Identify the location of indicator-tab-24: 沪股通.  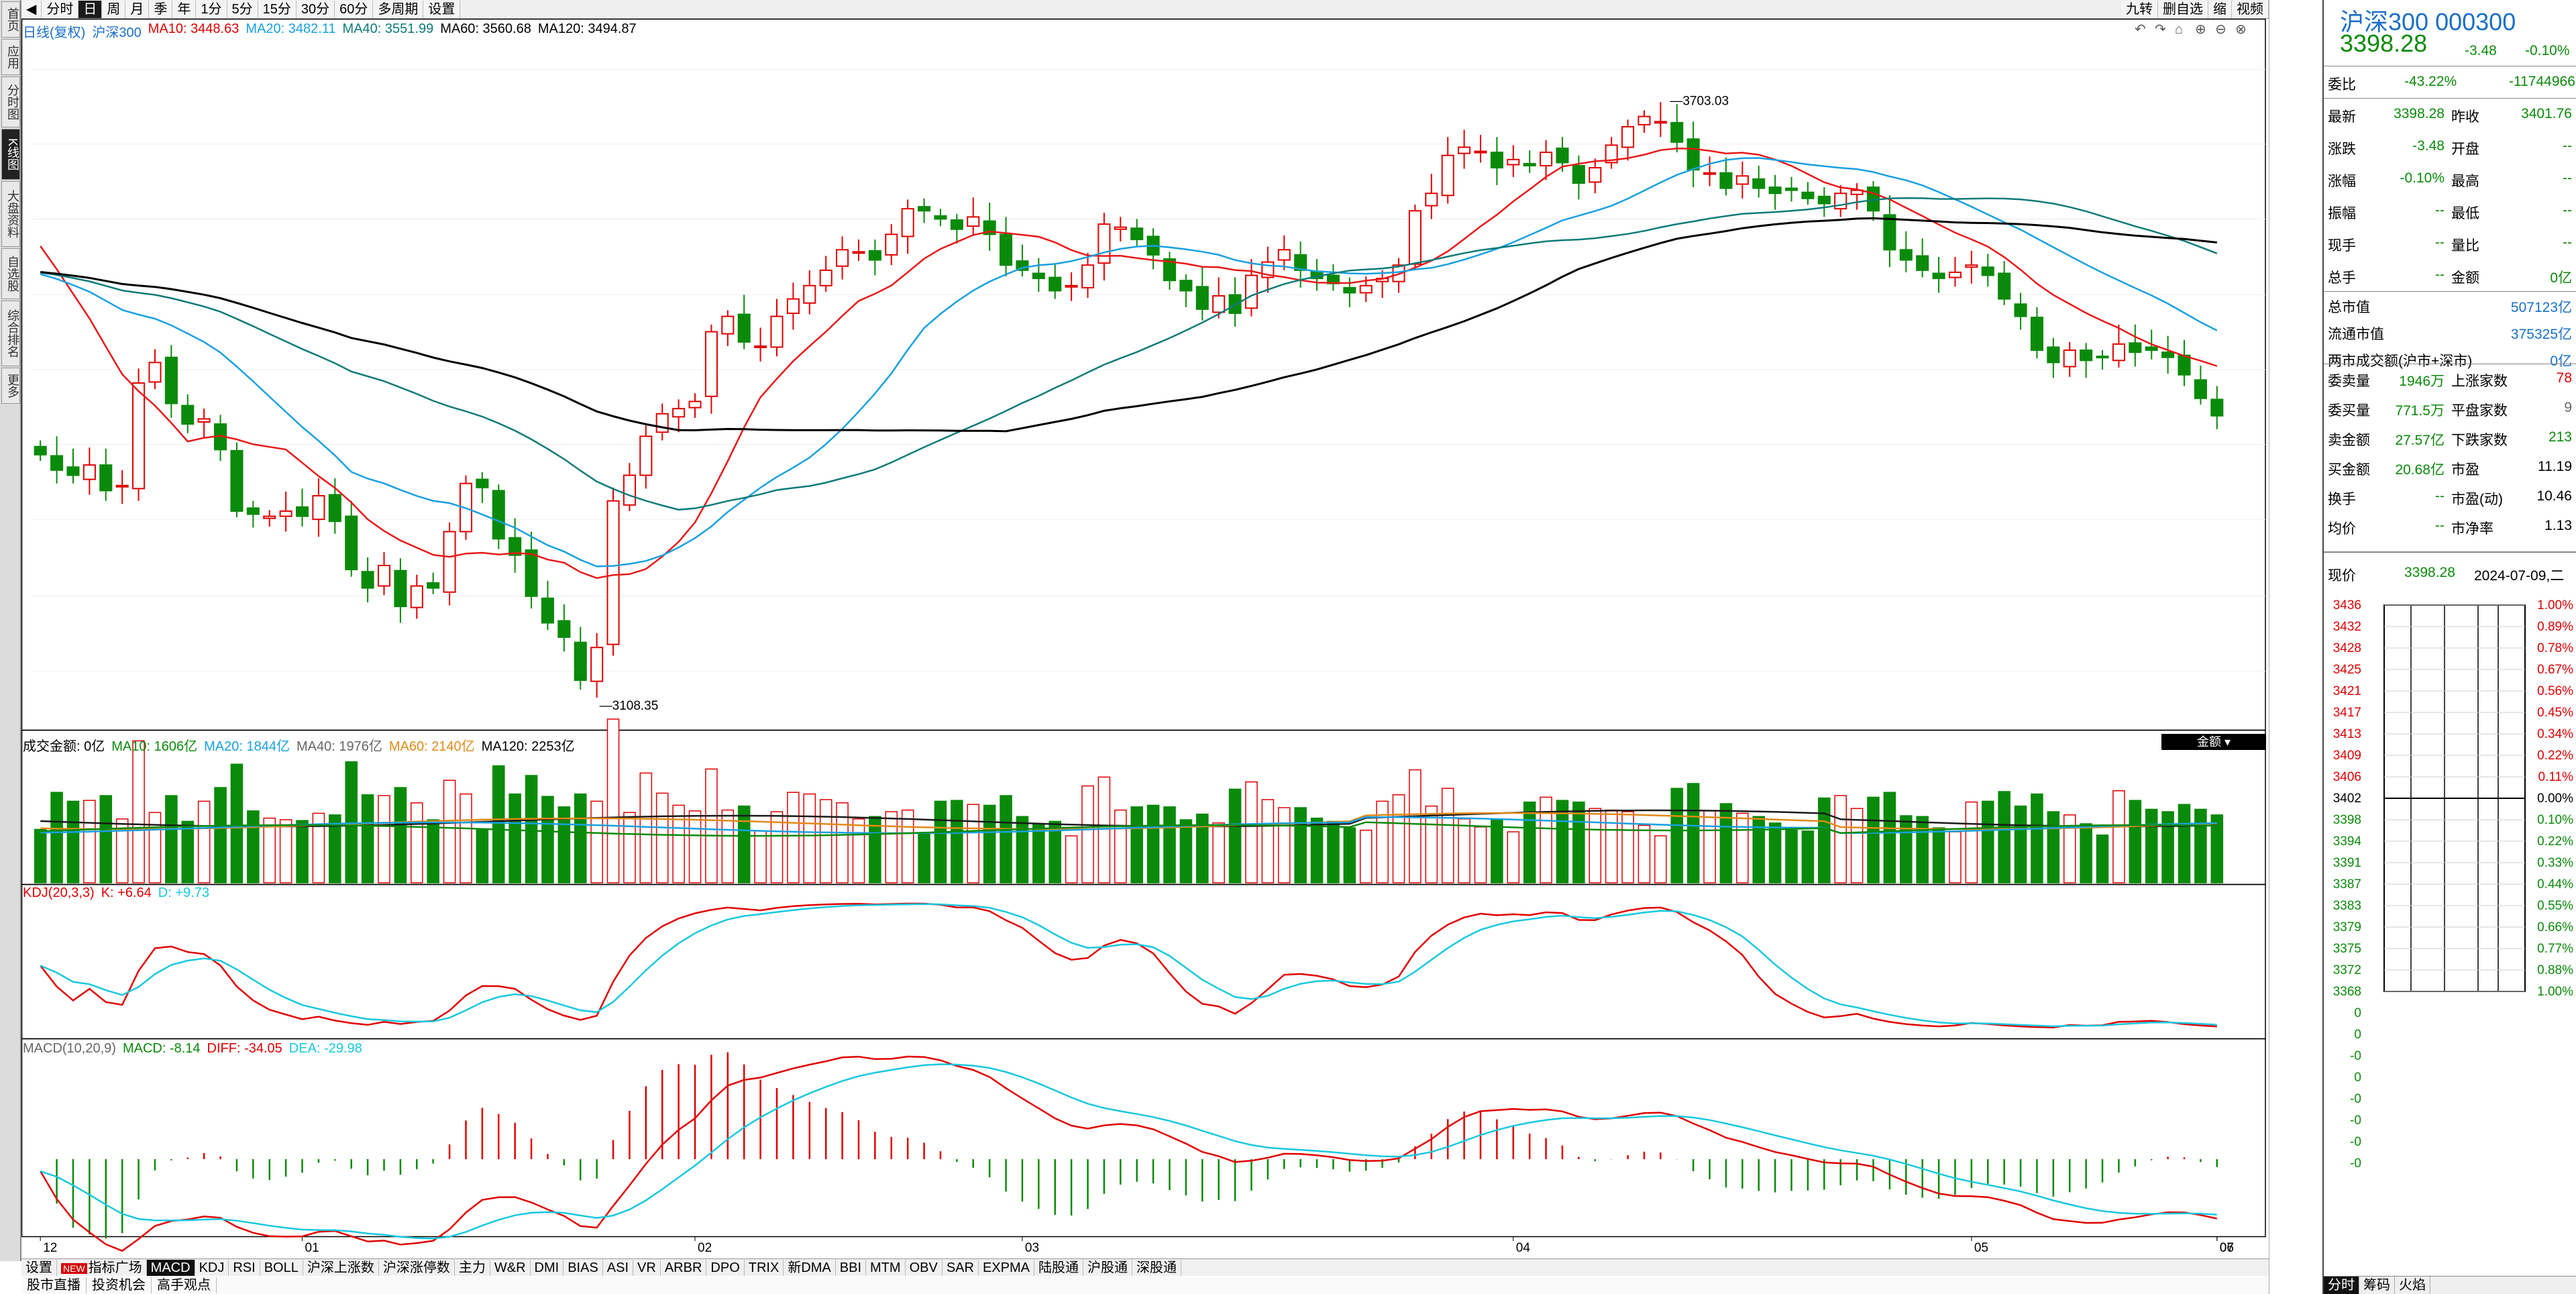
(1107, 1267).